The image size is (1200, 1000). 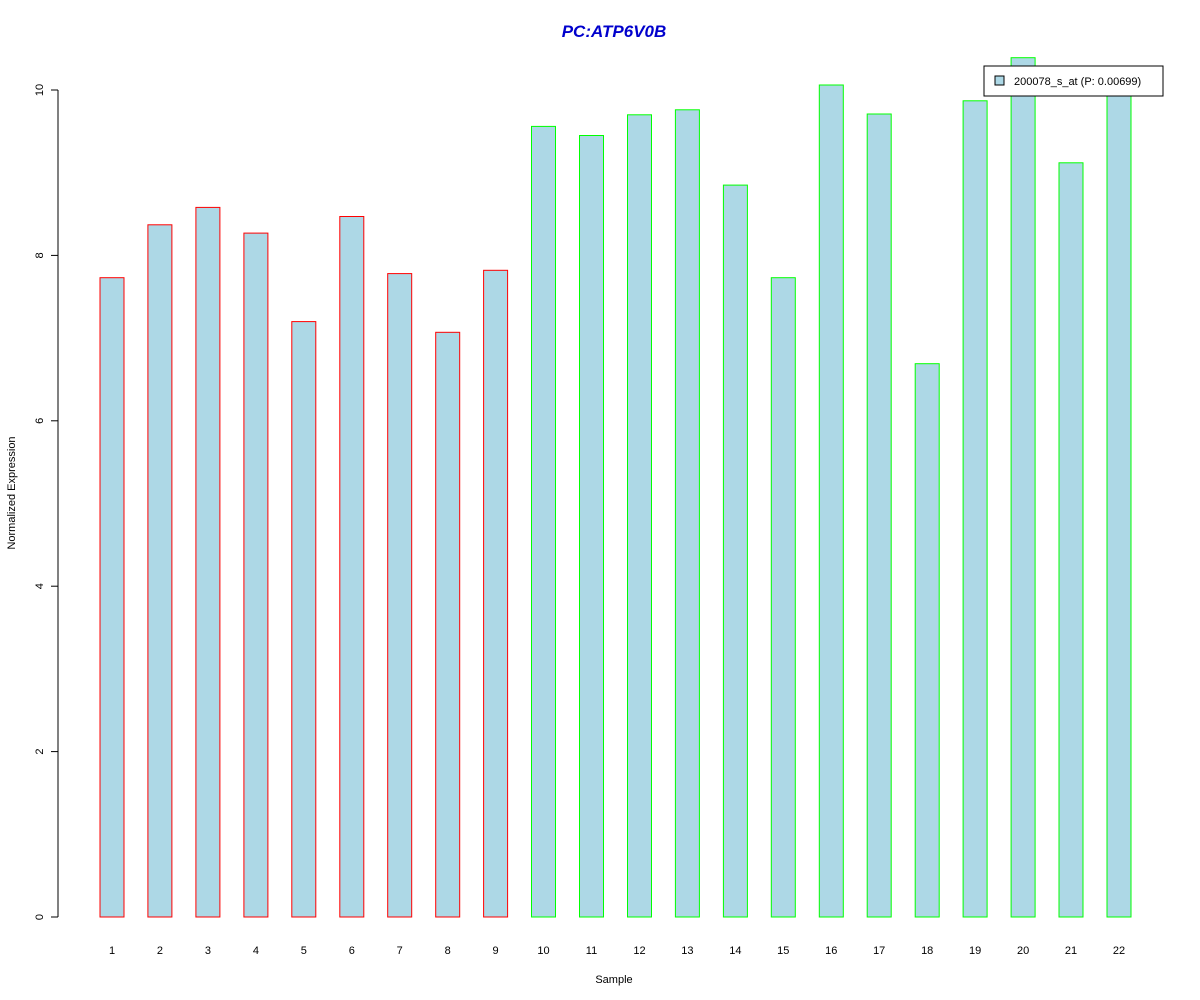 What do you see at coordinates (160, 951) in the screenshot?
I see `x-tick-label: 2` at bounding box center [160, 951].